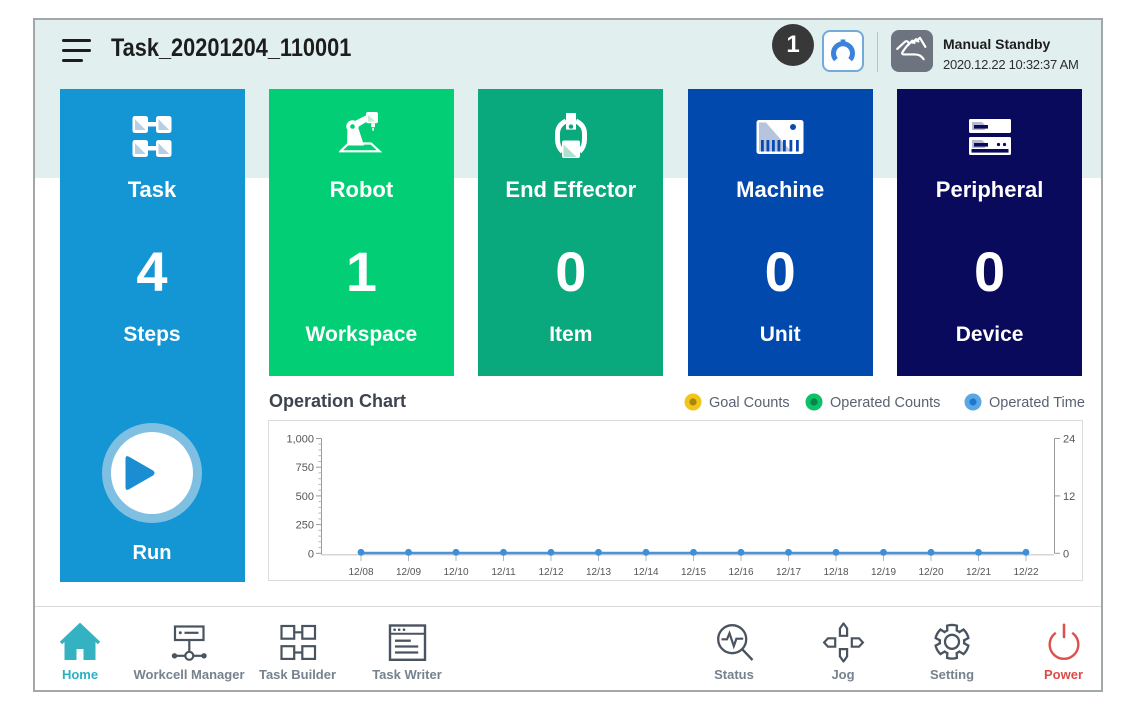  Describe the element at coordinates (360, 572) in the screenshot. I see `svg-text: 12/08` at that location.